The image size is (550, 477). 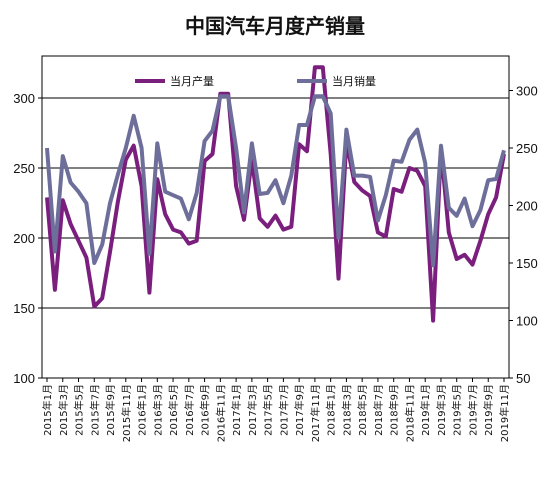 I want to click on x-tick-label: 2019年11月, so click(x=504, y=413).